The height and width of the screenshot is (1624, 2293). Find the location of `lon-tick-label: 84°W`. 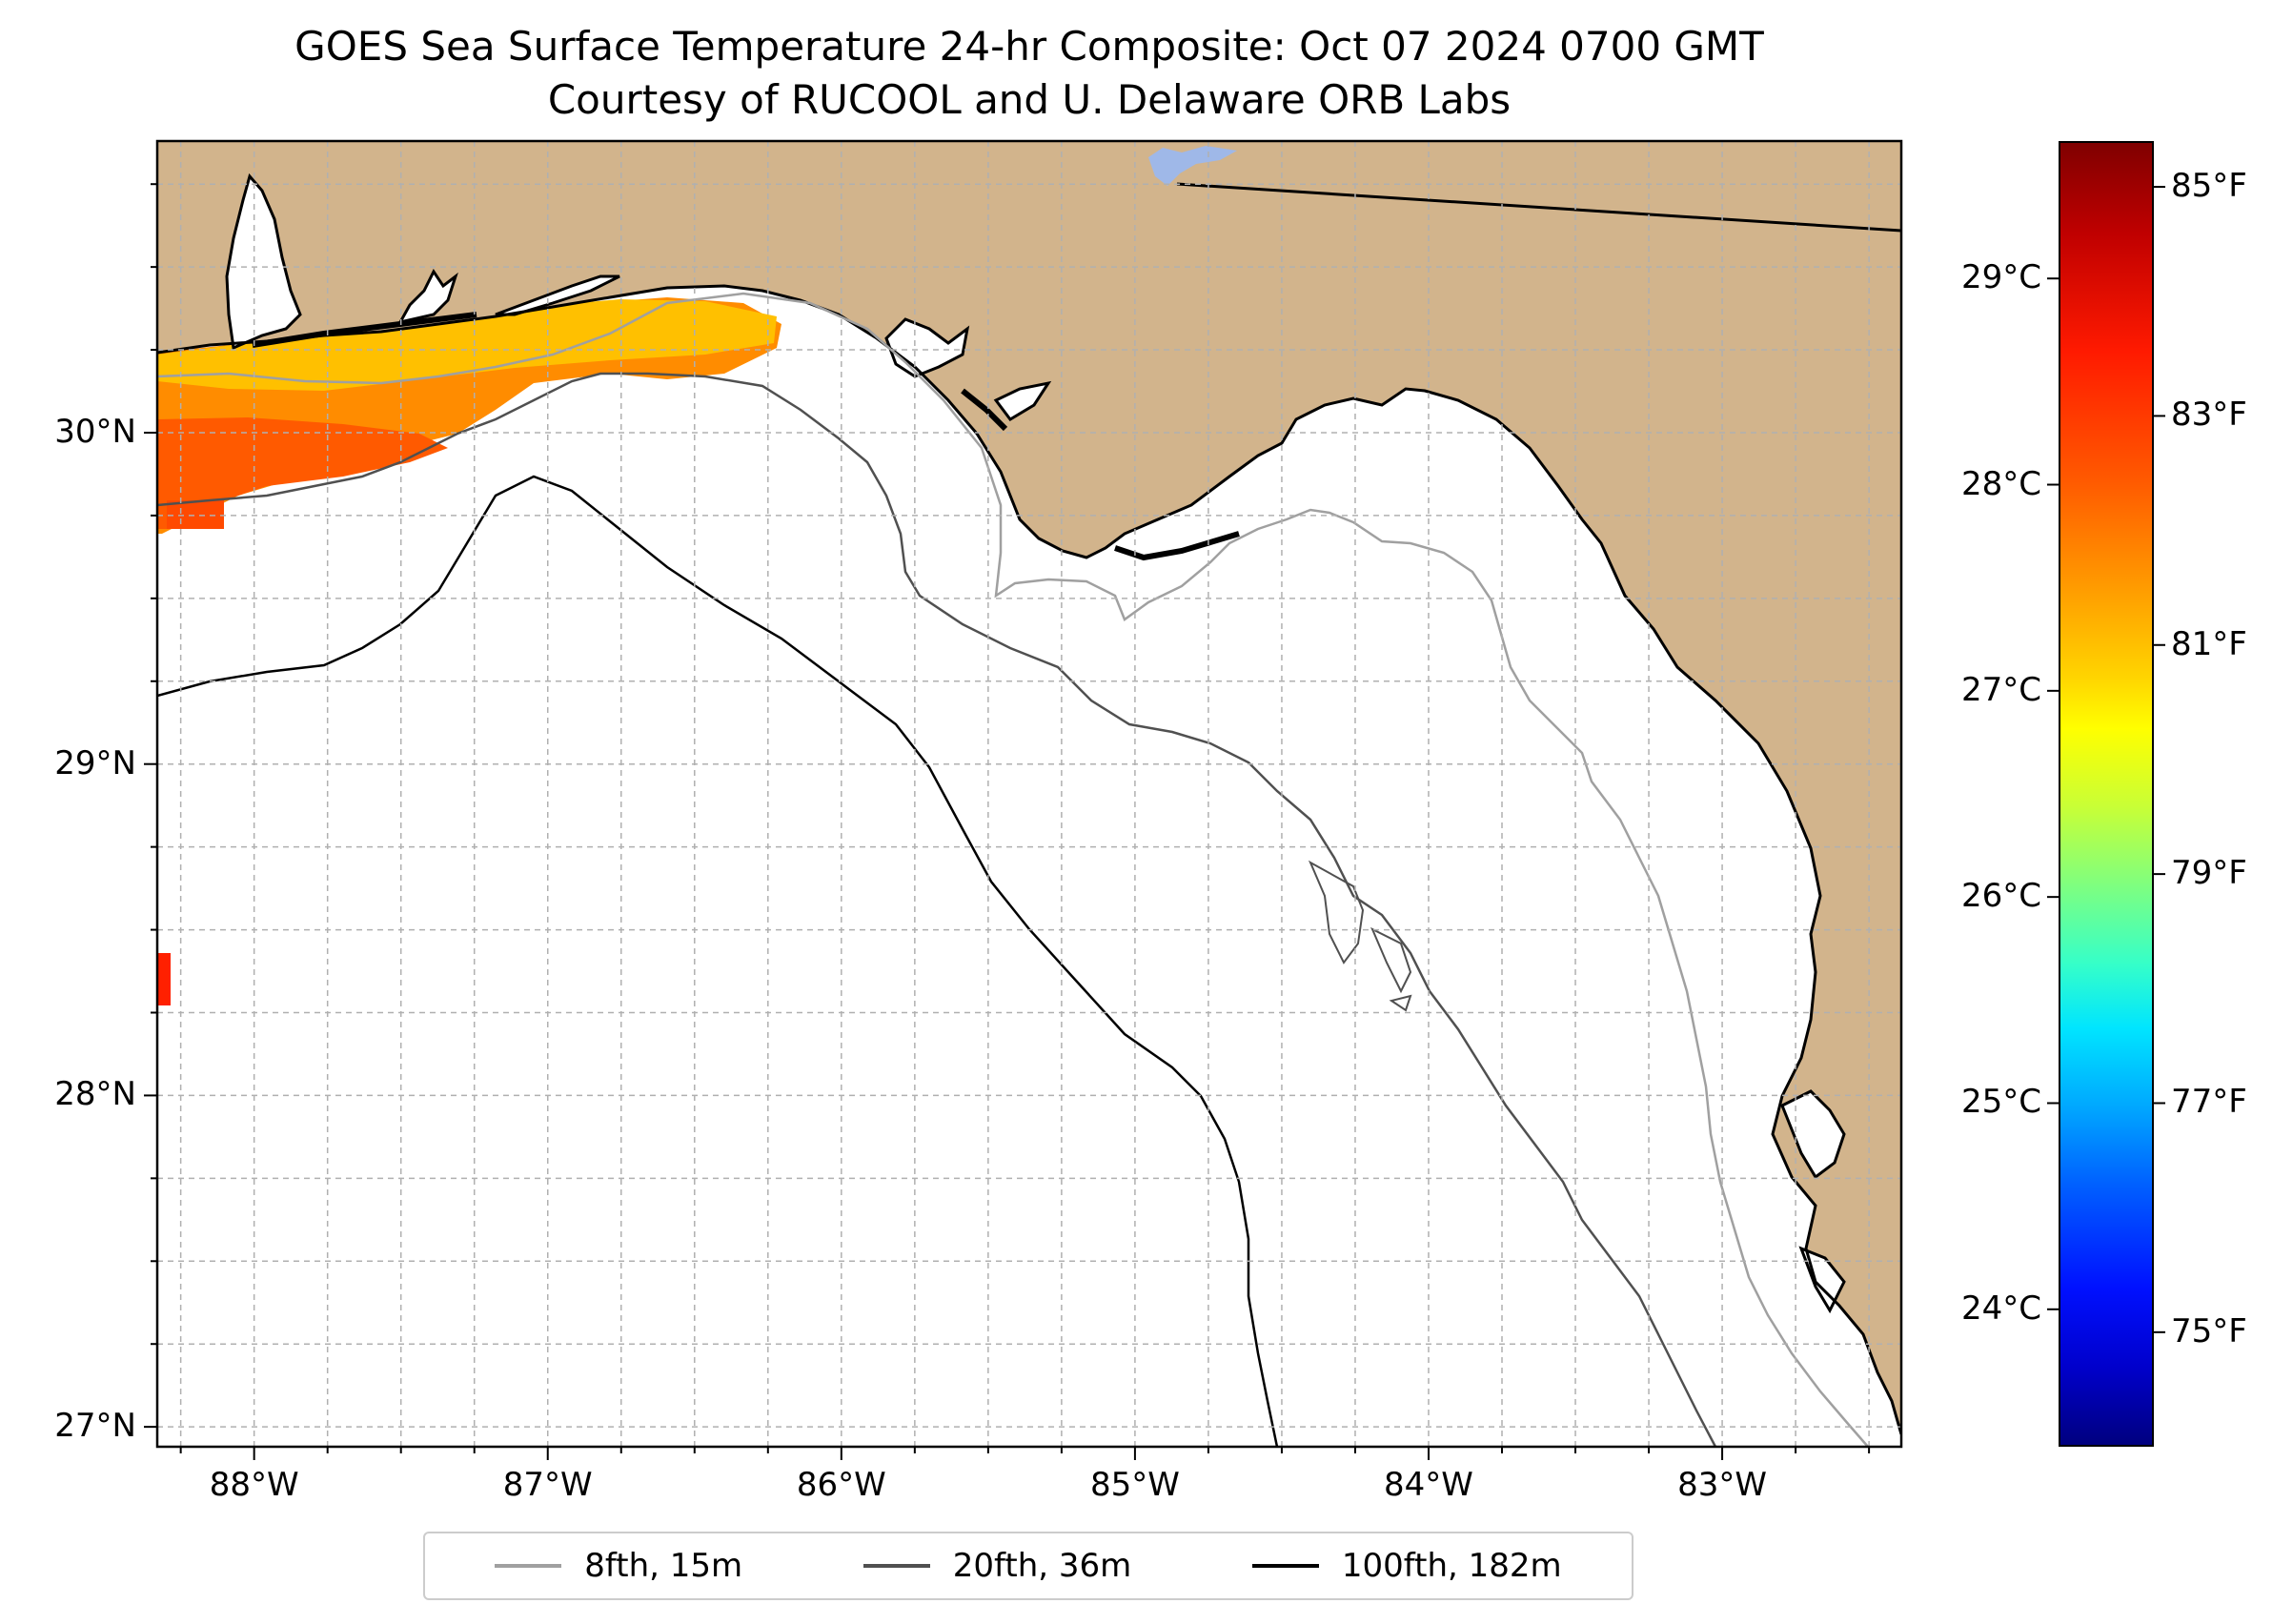

lon-tick-label: 84°W is located at coordinates (1428, 1485).